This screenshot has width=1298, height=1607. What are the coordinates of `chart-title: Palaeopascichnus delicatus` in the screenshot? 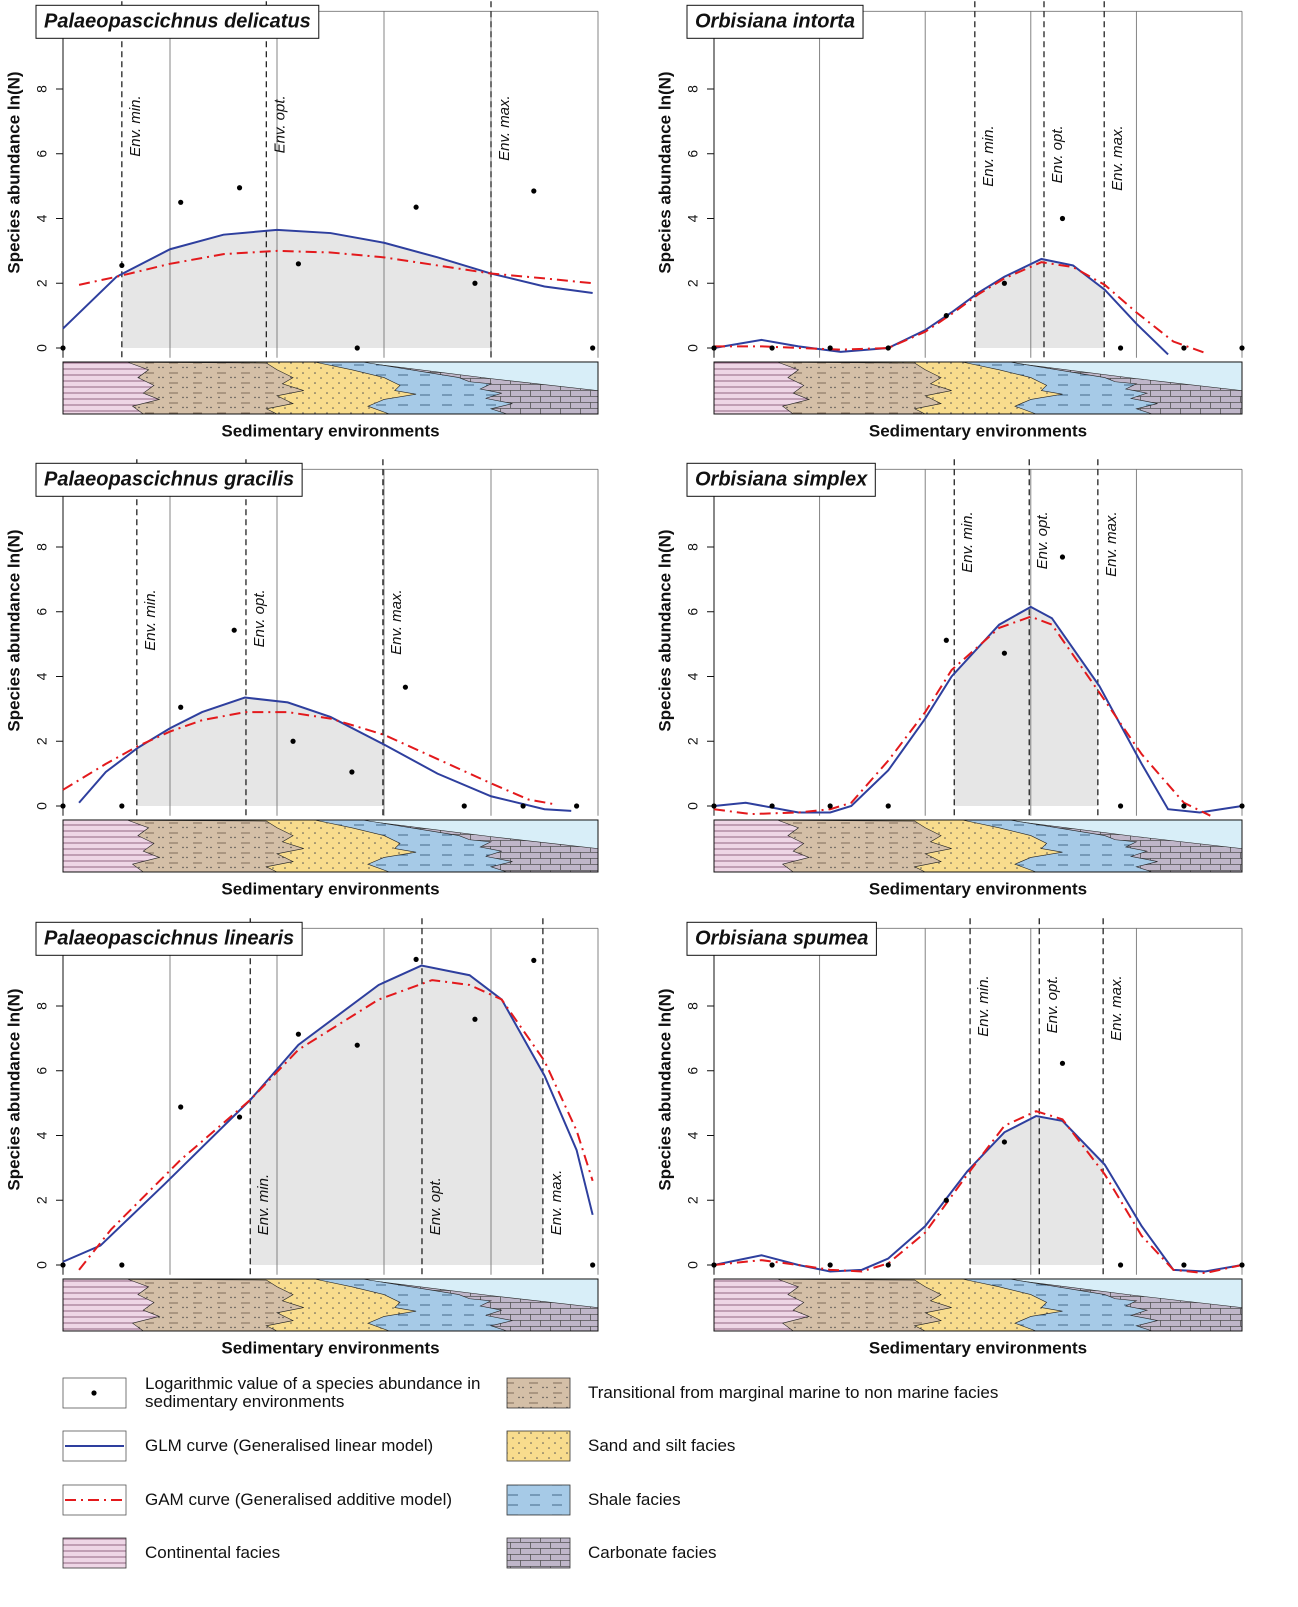 It's located at (177, 22).